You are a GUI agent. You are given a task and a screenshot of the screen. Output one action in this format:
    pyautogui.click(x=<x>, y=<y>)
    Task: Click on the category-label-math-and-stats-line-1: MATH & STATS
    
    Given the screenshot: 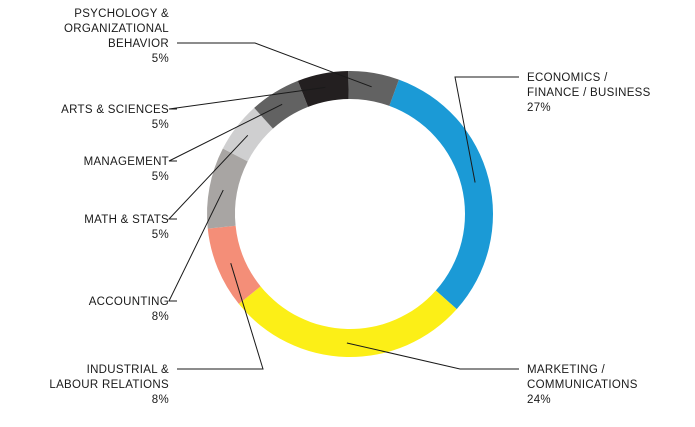 What is the action you would take?
    pyautogui.click(x=126, y=220)
    